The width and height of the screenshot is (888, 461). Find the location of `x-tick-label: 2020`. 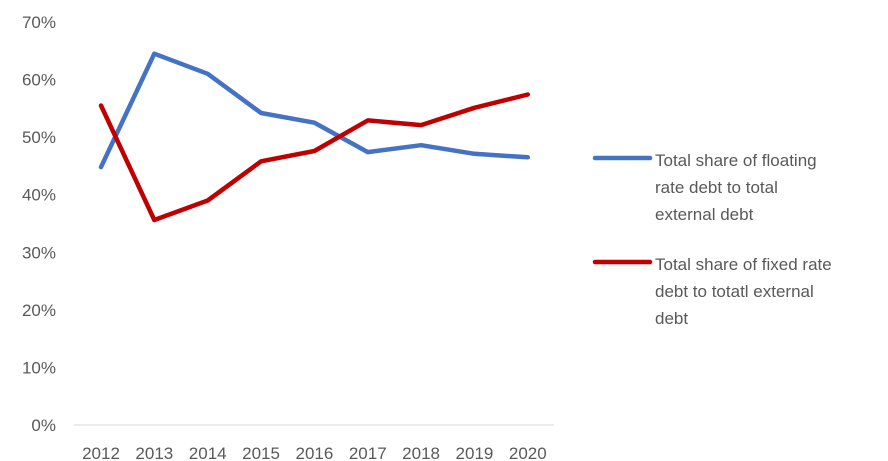

x-tick-label: 2020 is located at coordinates (528, 452).